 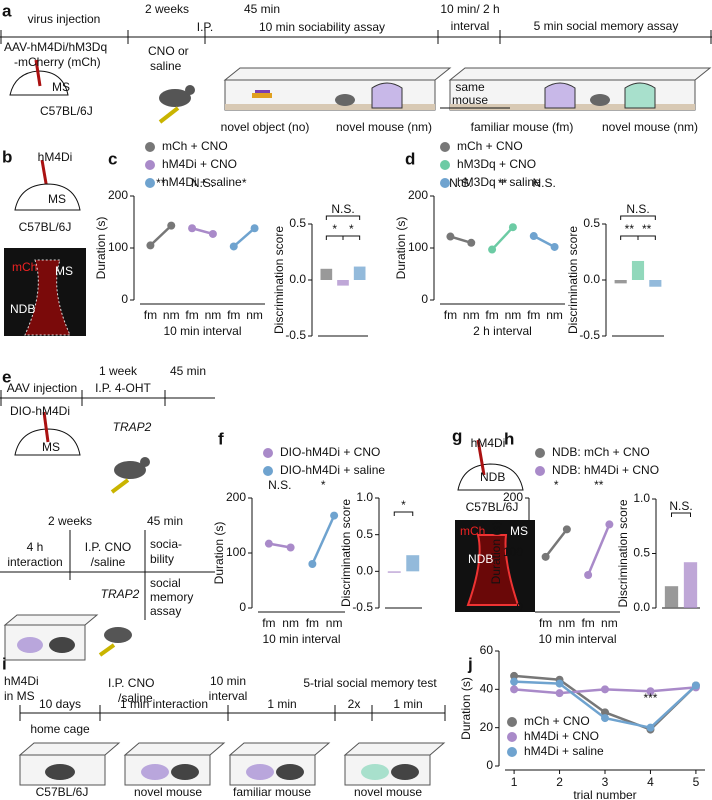 What do you see at coordinates (35, 547) in the screenshot?
I see `label: 4 h` at bounding box center [35, 547].